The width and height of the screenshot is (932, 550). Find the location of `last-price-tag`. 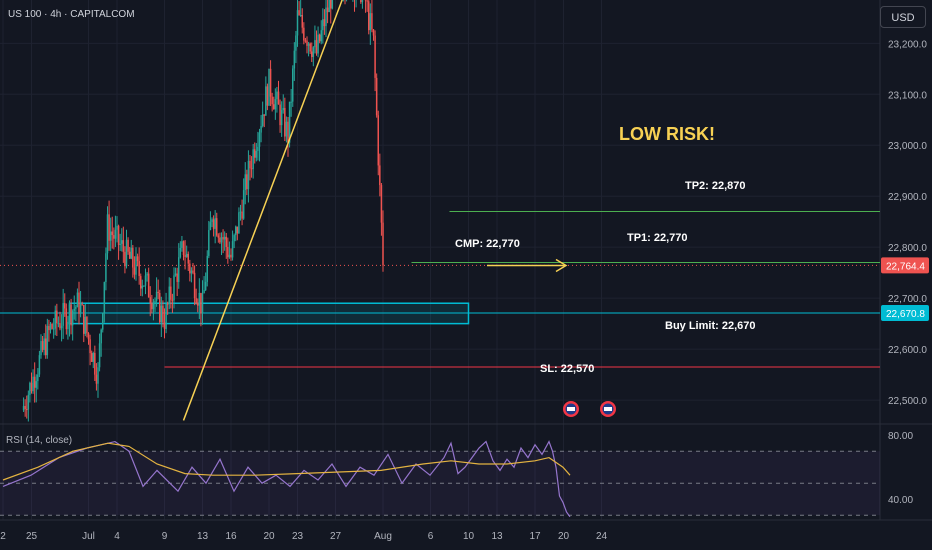

last-price-tag is located at coordinates (905, 265).